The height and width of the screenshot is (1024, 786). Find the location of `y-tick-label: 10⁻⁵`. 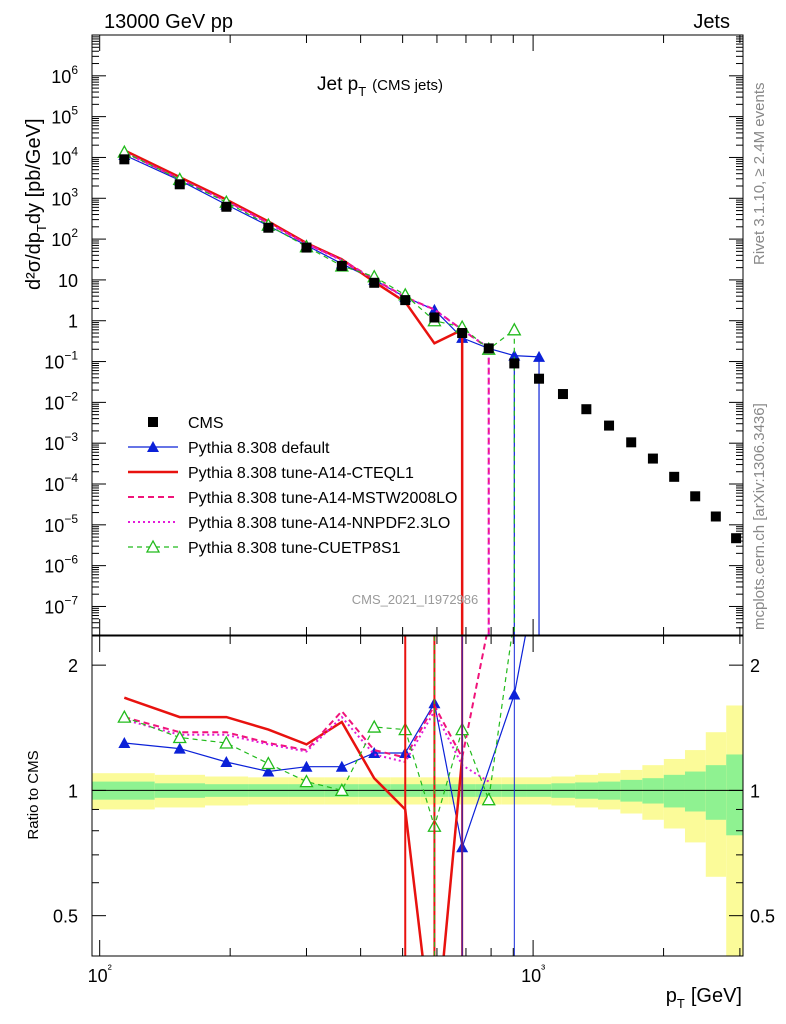

y-tick-label: 10⁻⁵ is located at coordinates (61, 524).